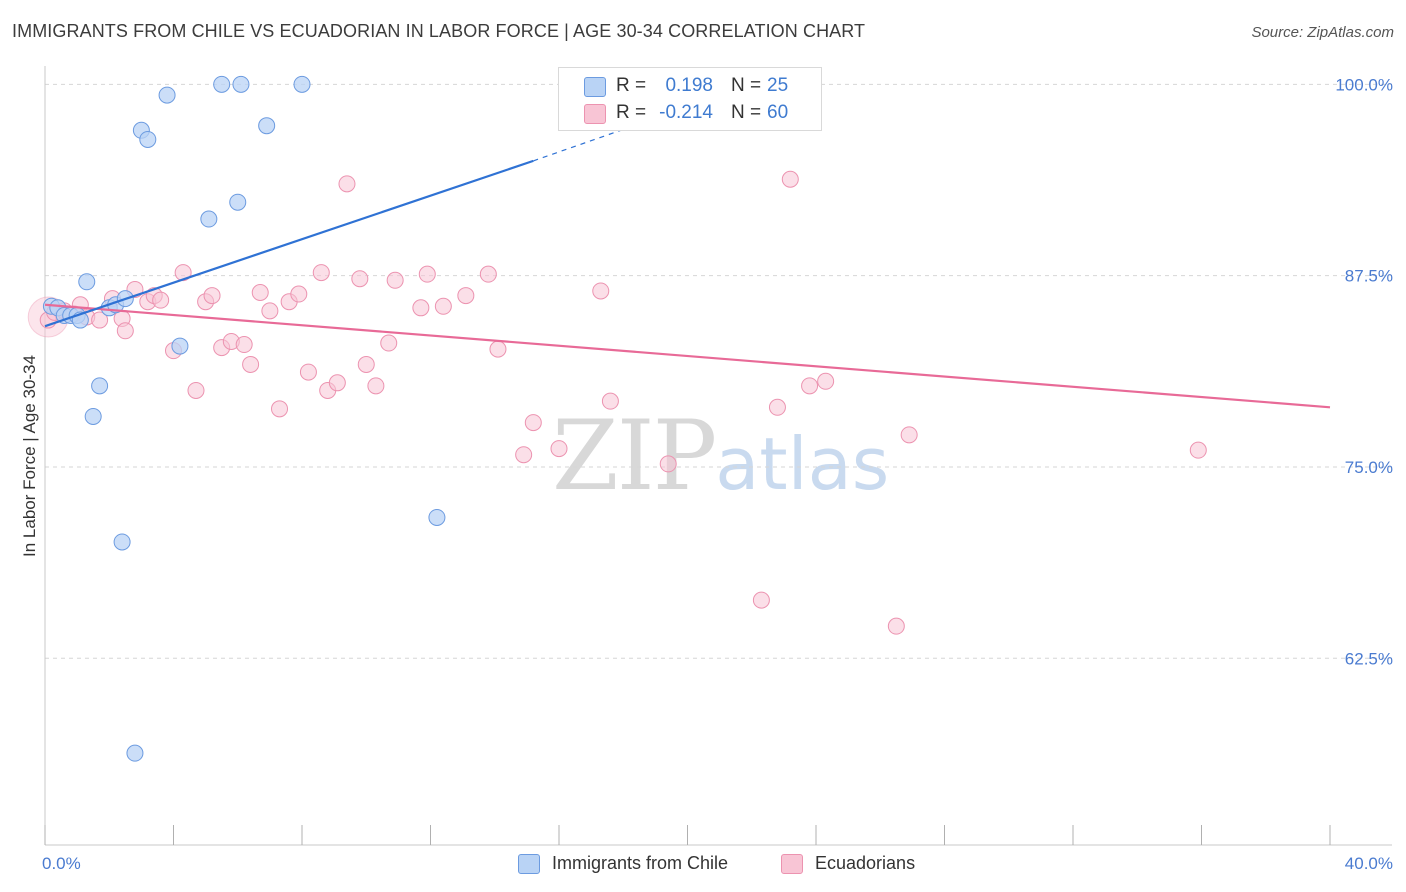 Image resolution: width=1406 pixels, height=892 pixels. What do you see at coordinates (1322, 32) in the screenshot?
I see `source-label: Source: ZipAtlas.com` at bounding box center [1322, 32].